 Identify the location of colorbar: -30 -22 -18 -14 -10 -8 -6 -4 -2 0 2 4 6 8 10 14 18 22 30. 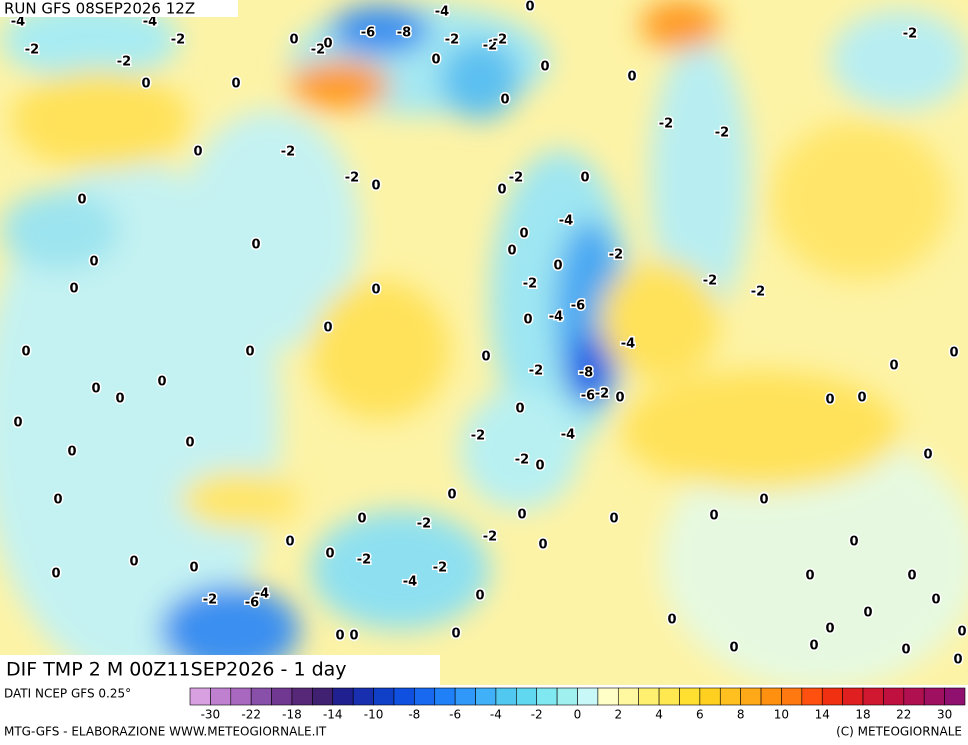
(577, 704).